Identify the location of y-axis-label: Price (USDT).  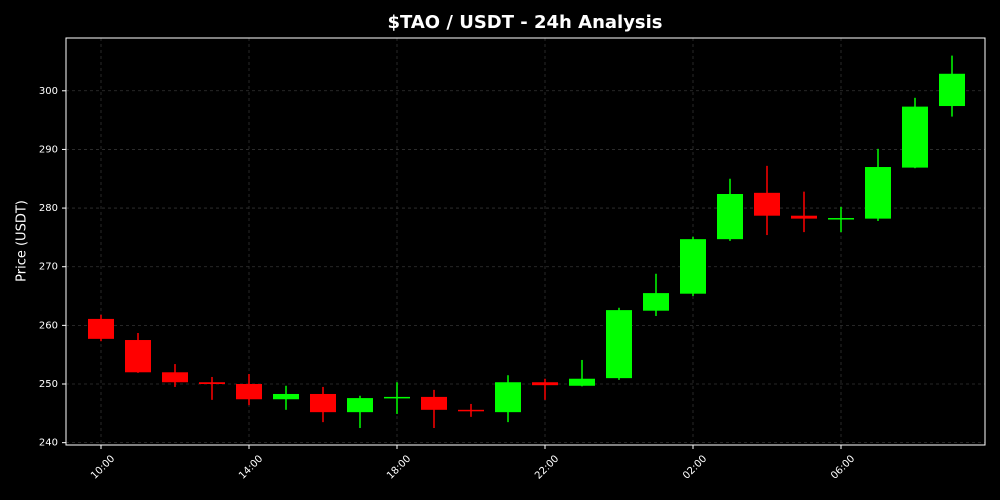
(22, 241).